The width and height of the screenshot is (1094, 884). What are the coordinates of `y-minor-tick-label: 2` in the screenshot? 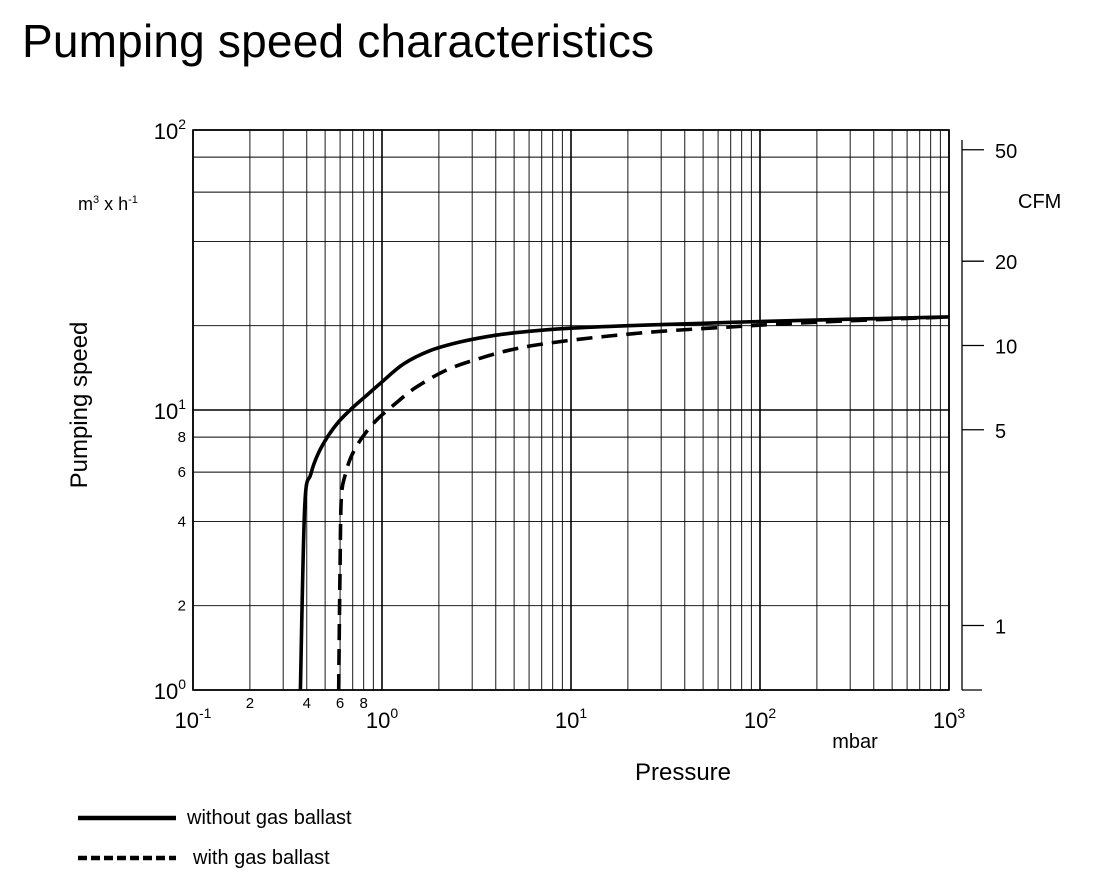 It's located at (182, 606).